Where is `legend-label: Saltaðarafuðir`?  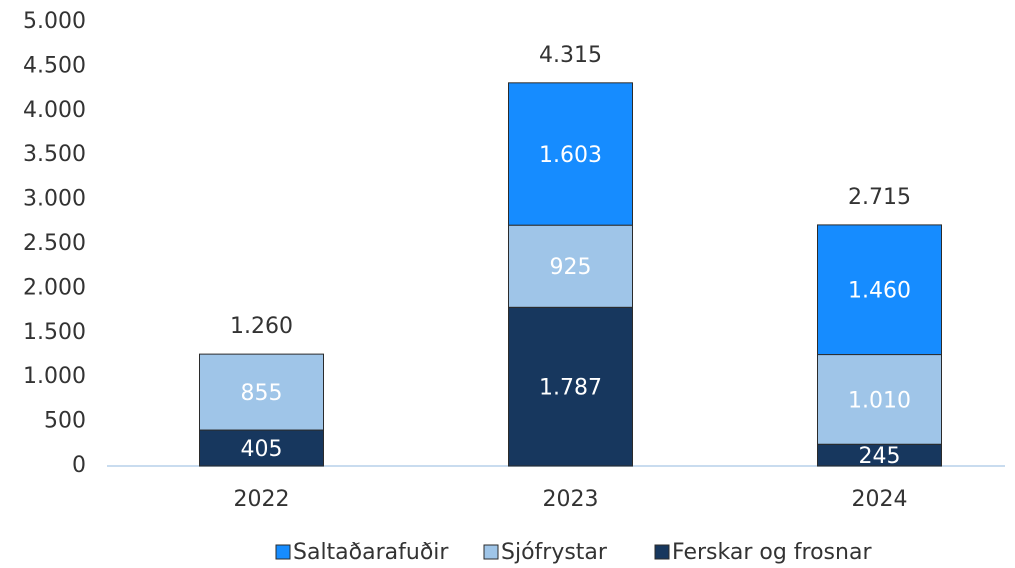
legend-label: Saltaðarafuðir is located at coordinates (371, 552).